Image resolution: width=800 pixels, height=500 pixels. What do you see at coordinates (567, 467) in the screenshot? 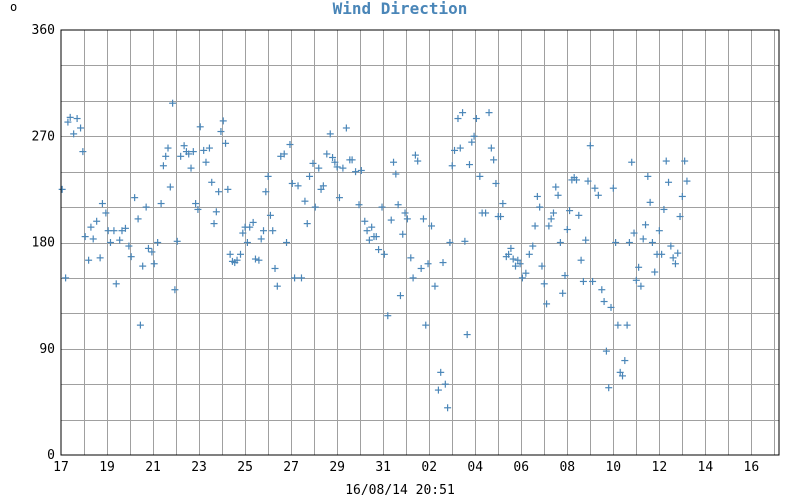
I see `x-tick-label: 08` at bounding box center [567, 467].